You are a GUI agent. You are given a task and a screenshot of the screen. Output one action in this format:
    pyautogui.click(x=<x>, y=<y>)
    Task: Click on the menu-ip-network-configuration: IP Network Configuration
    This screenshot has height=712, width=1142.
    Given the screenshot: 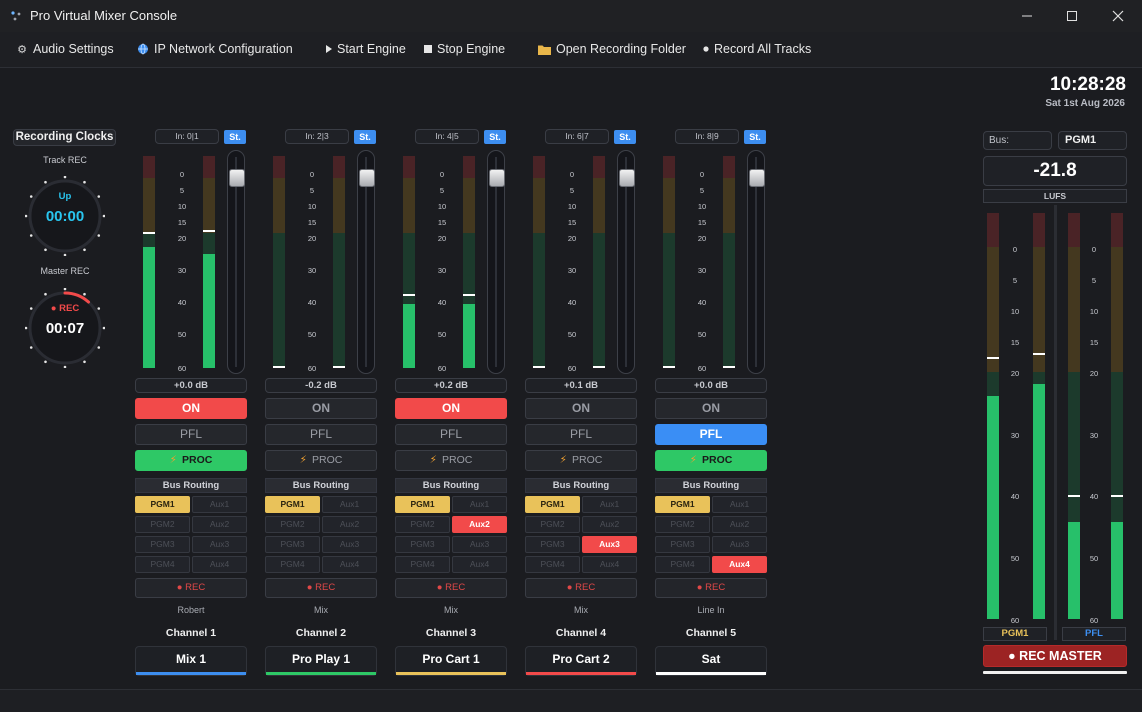 What is the action you would take?
    pyautogui.click(x=215, y=49)
    